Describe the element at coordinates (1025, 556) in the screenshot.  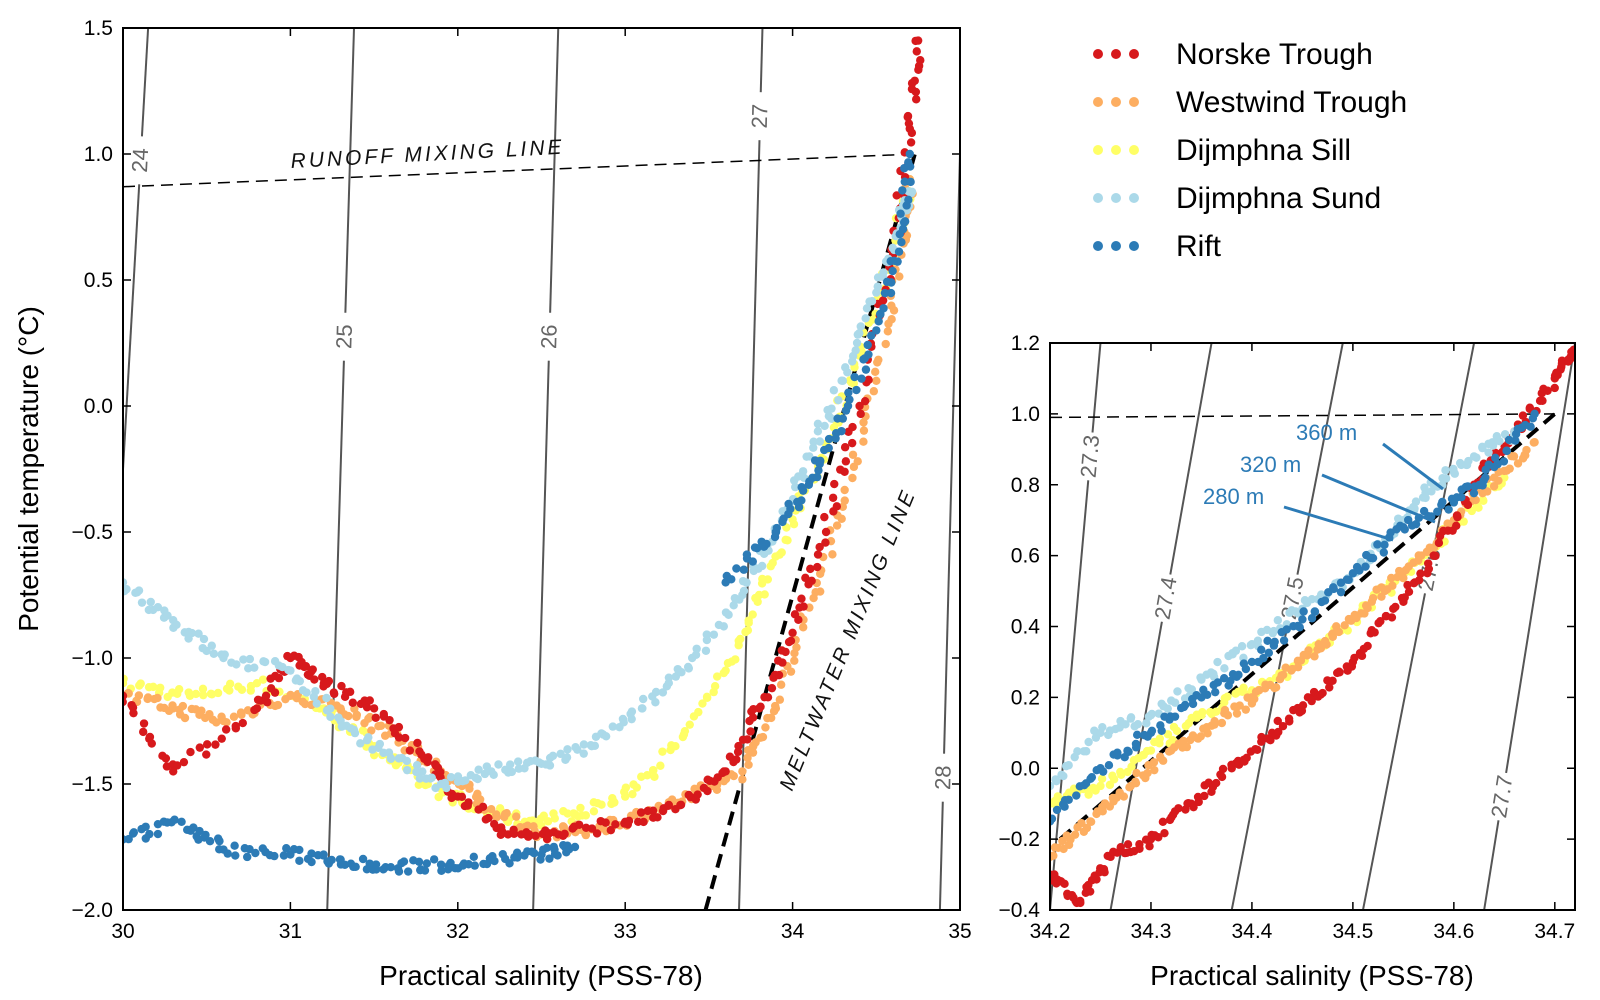
I see `inset-ytick-label-5: 0.6` at that location.